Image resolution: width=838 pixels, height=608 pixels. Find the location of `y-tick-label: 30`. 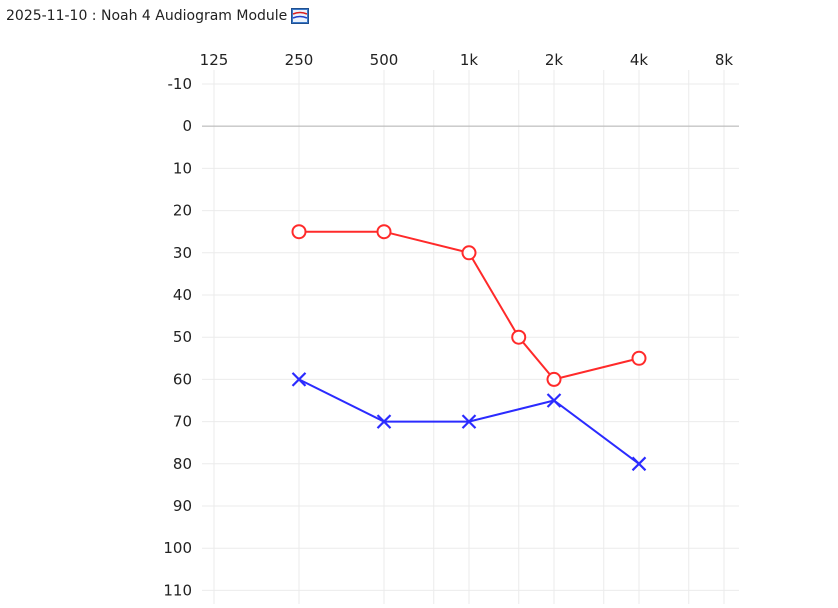

y-tick-label: 30 is located at coordinates (182, 253).